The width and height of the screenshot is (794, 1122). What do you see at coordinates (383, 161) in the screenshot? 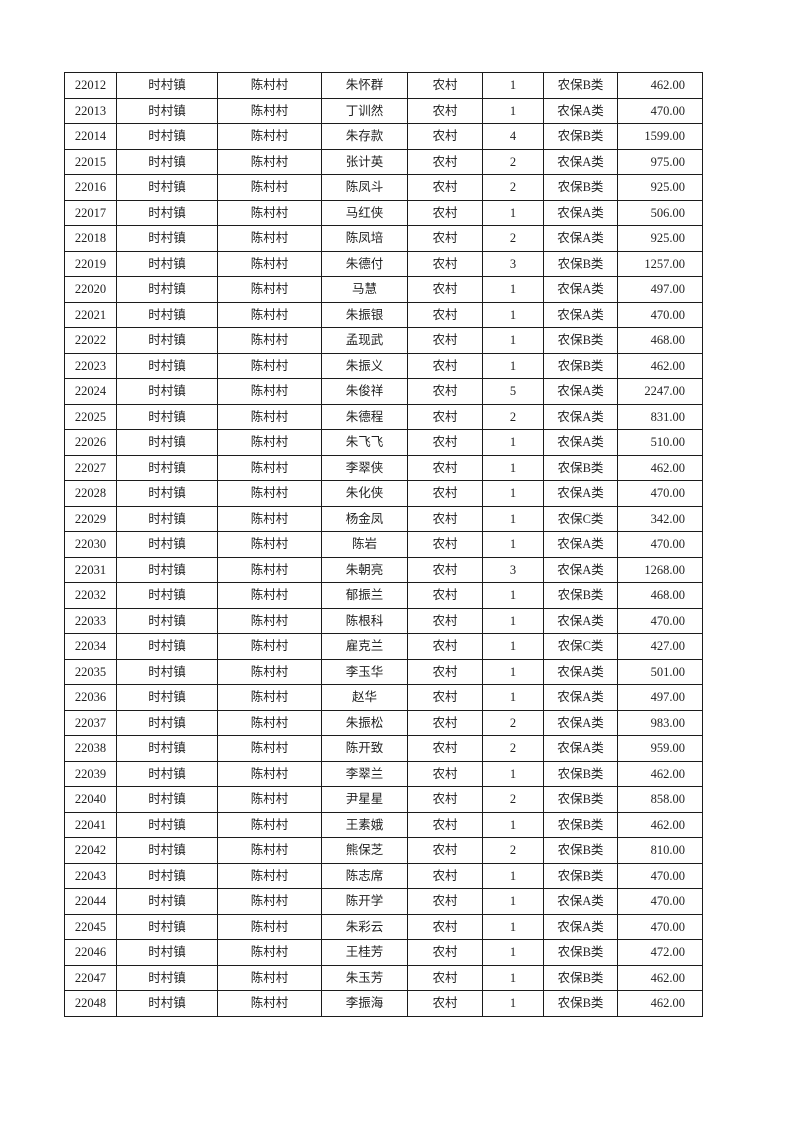
I see `table-row: 22015 时村镇 陈村村 张计英 农村 2 农保A类 975.00` at bounding box center [383, 161].